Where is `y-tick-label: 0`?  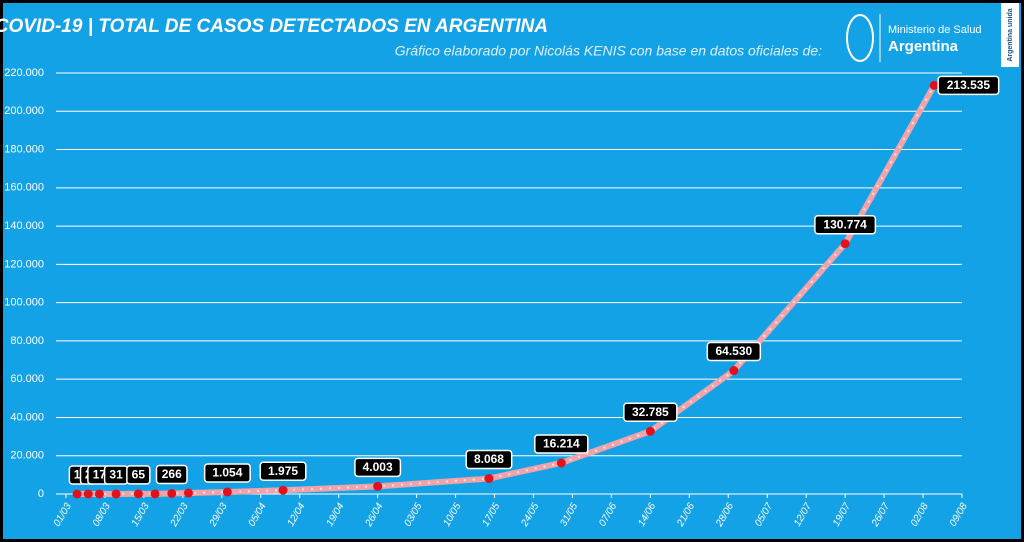 y-tick-label: 0 is located at coordinates (41, 494).